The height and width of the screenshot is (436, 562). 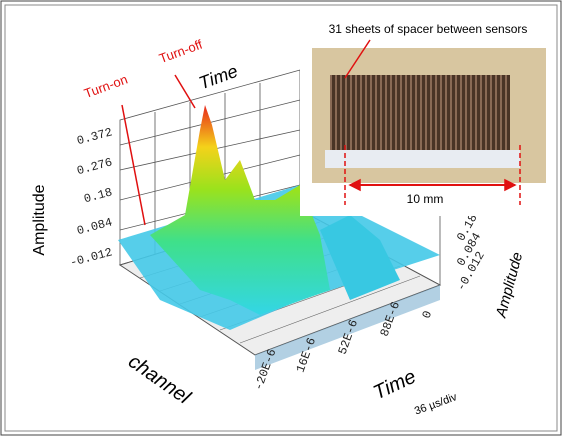 I want to click on sensor-stack, so click(x=420, y=114).